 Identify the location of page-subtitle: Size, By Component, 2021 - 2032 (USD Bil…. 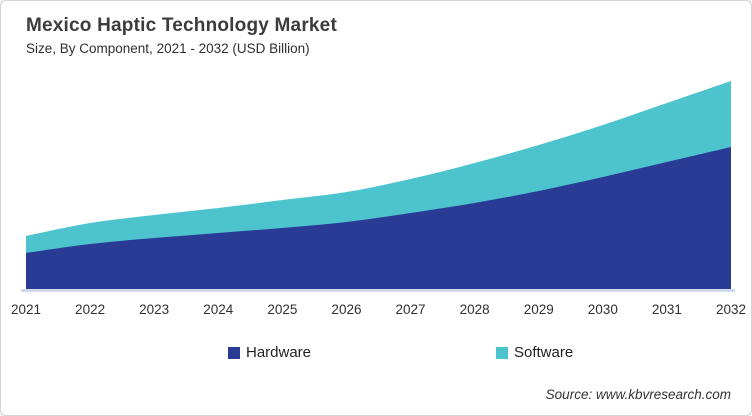
(168, 48).